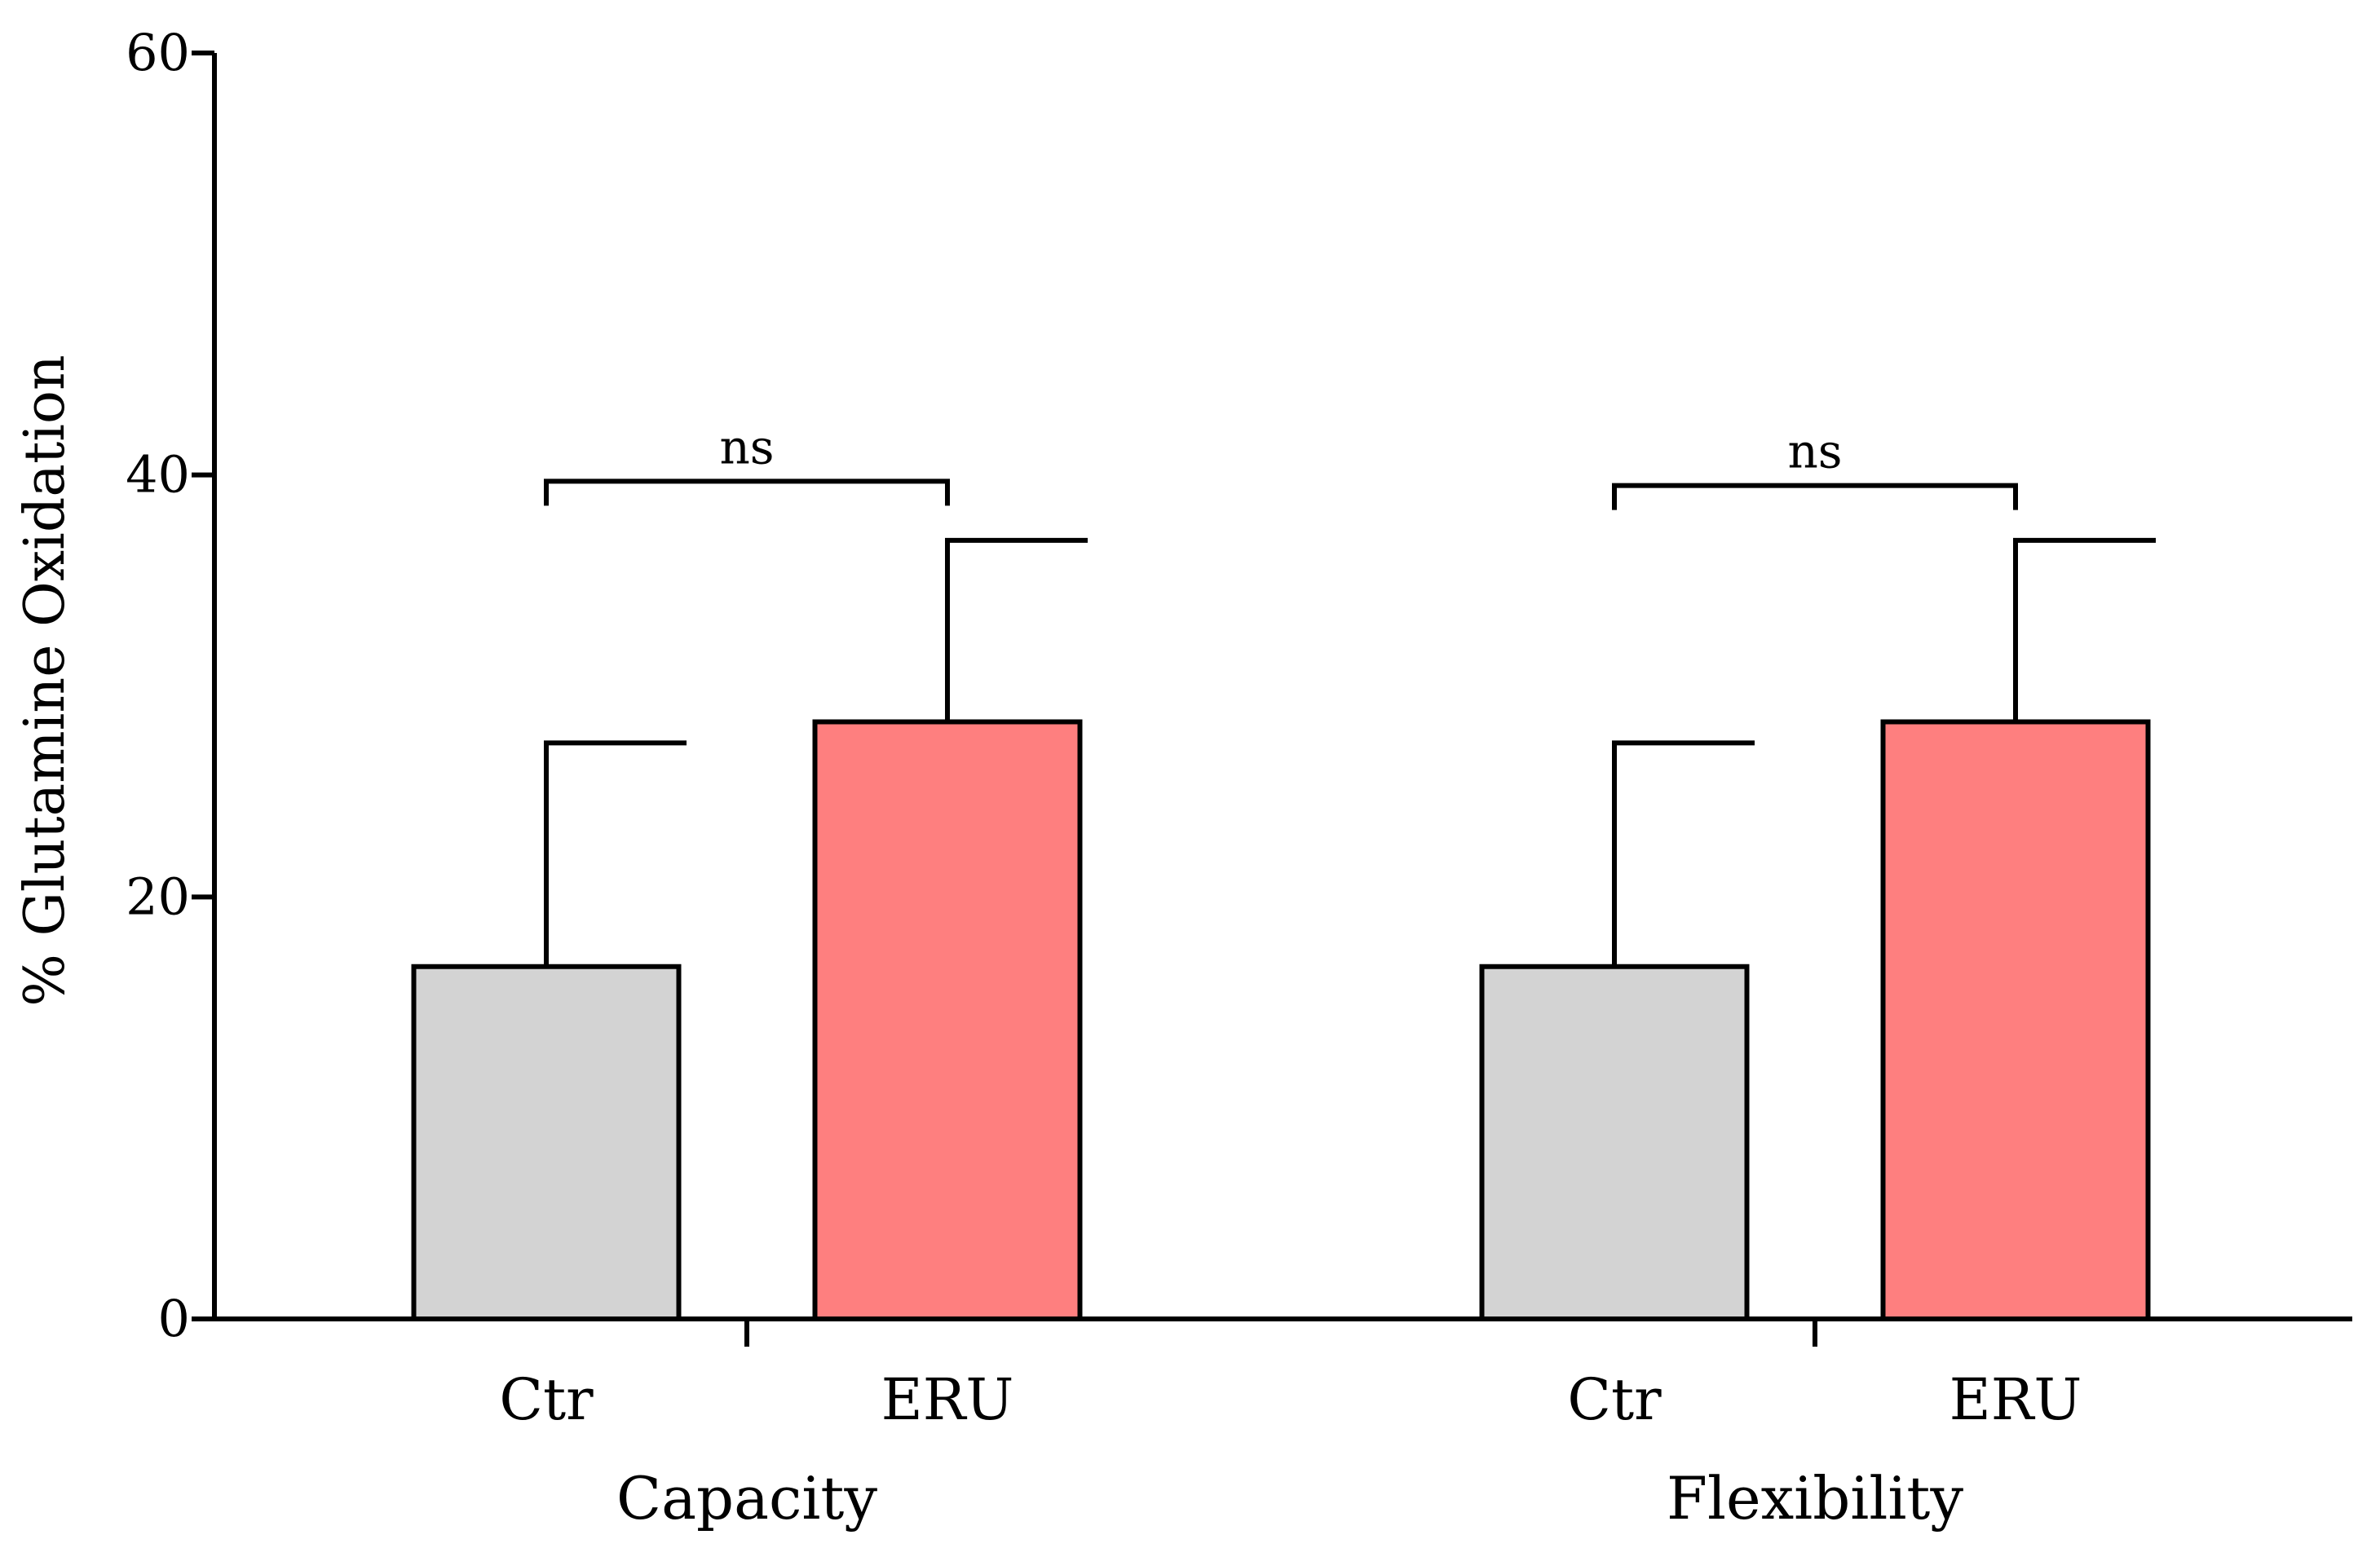 The width and height of the screenshot is (2380, 1548). I want to click on bar-flexibility-ctr, so click(1615, 1142).